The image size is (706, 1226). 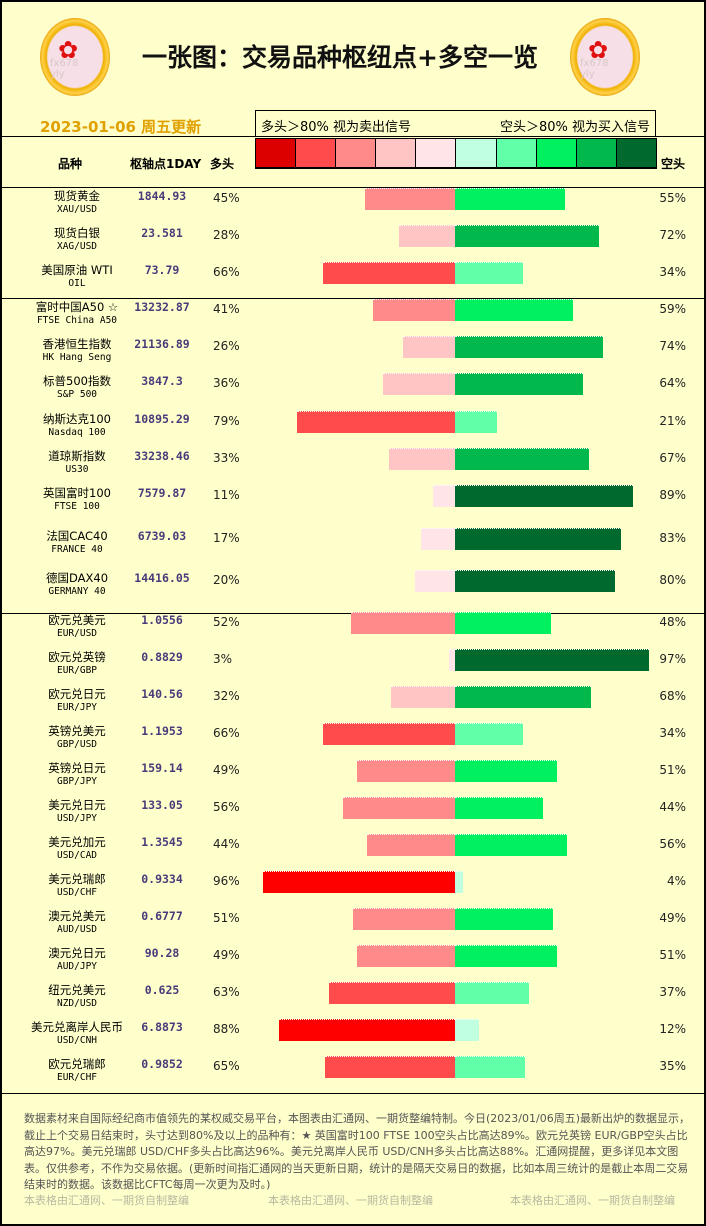 I want to click on pivot-value: 0.625, so click(x=162, y=990).